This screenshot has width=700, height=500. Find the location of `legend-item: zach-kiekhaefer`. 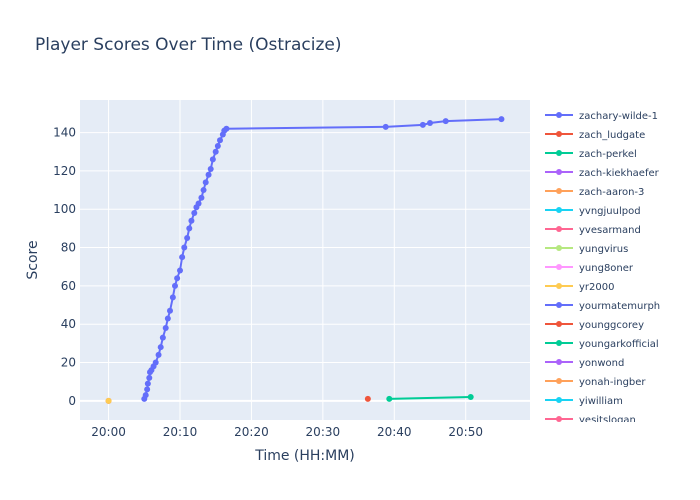

legend-item: zach-kiekhaefer is located at coordinates (602, 173).